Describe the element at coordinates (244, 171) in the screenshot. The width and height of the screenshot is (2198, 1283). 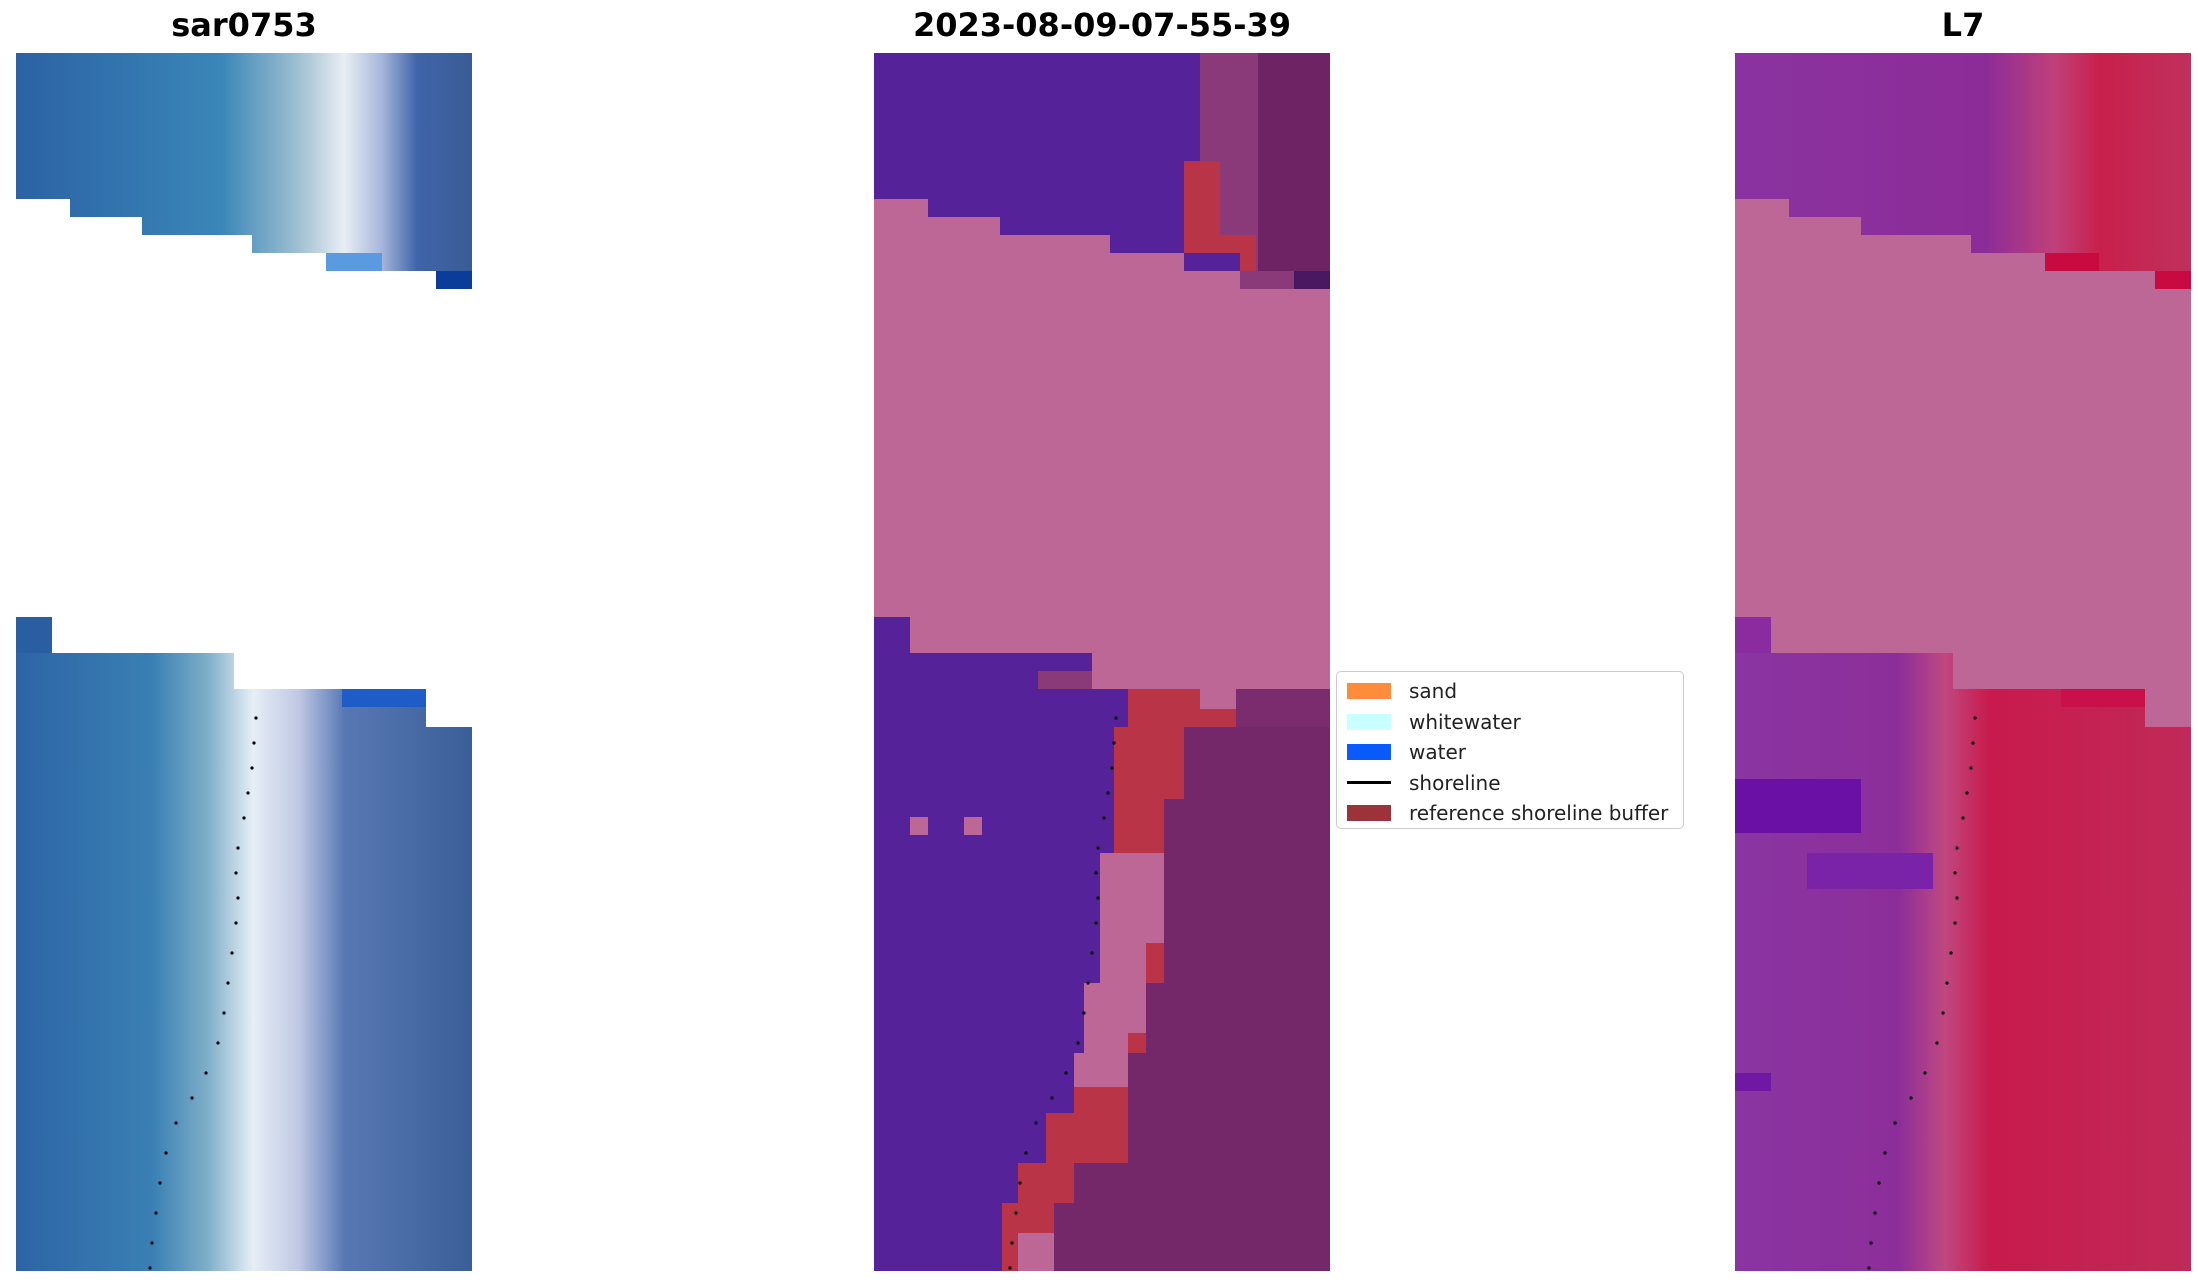
I see `rgb-top-block` at that location.